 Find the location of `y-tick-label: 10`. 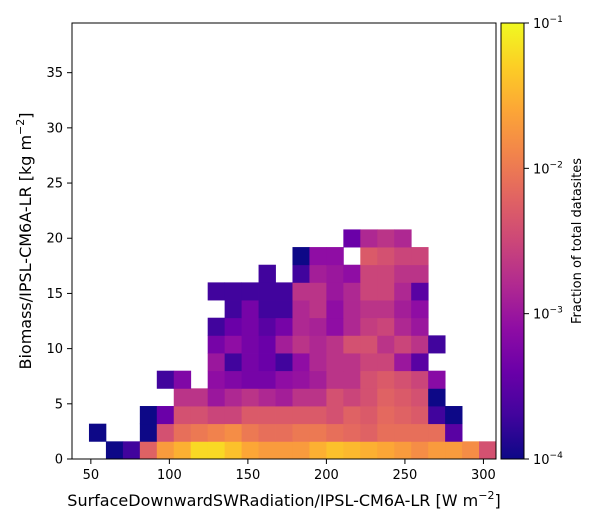

y-tick-label: 10 is located at coordinates (54, 349).